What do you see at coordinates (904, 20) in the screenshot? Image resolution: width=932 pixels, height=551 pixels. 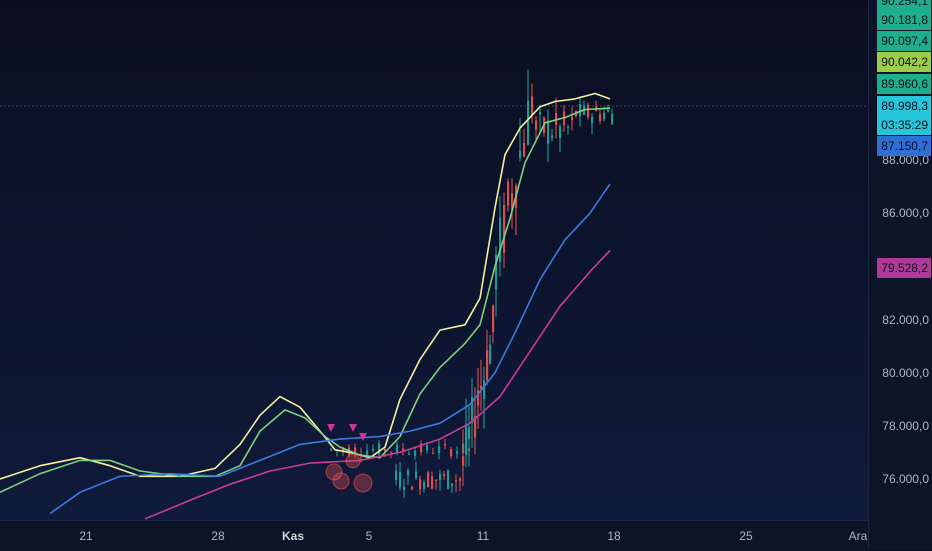 I see `price-badge: 90.181,8` at bounding box center [904, 20].